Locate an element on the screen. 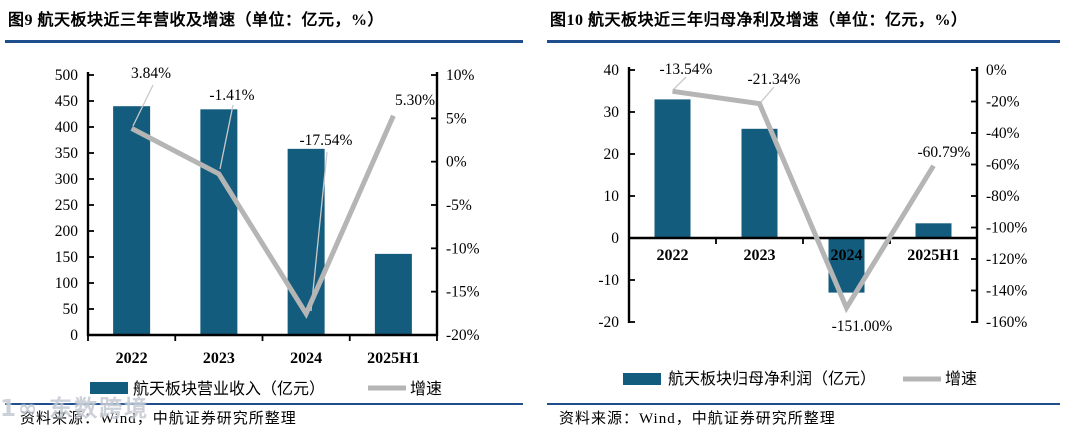 The width and height of the screenshot is (1080, 439). growth-point-label: -1.41% is located at coordinates (231, 95).